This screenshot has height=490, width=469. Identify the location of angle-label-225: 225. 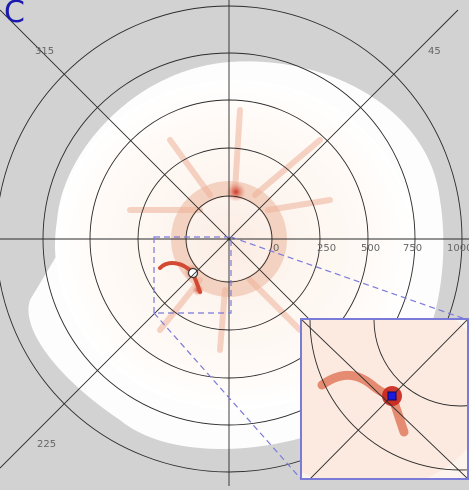
(46, 444).